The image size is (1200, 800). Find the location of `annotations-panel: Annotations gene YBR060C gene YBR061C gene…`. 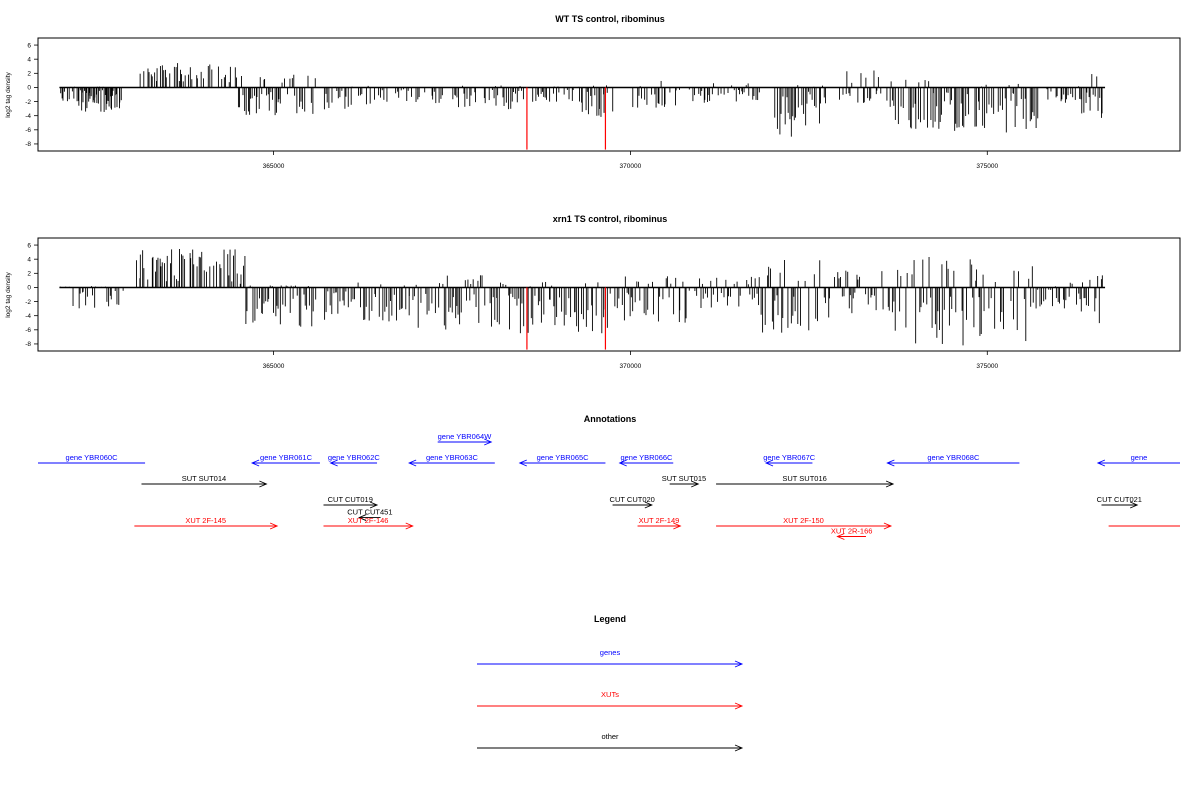

annotations-panel: Annotations gene YBR060C gene YBR061C gene… is located at coordinates (609, 477).